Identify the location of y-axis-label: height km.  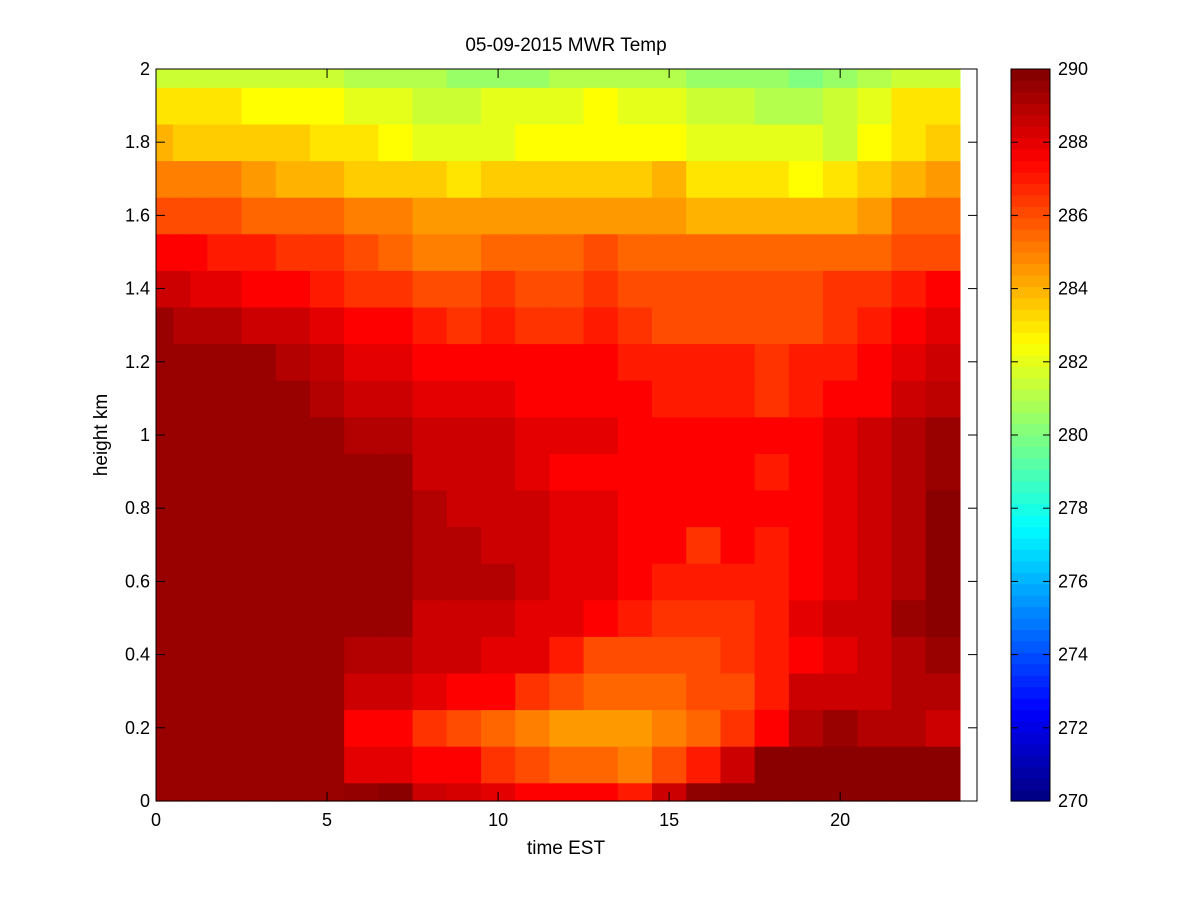
(101, 435).